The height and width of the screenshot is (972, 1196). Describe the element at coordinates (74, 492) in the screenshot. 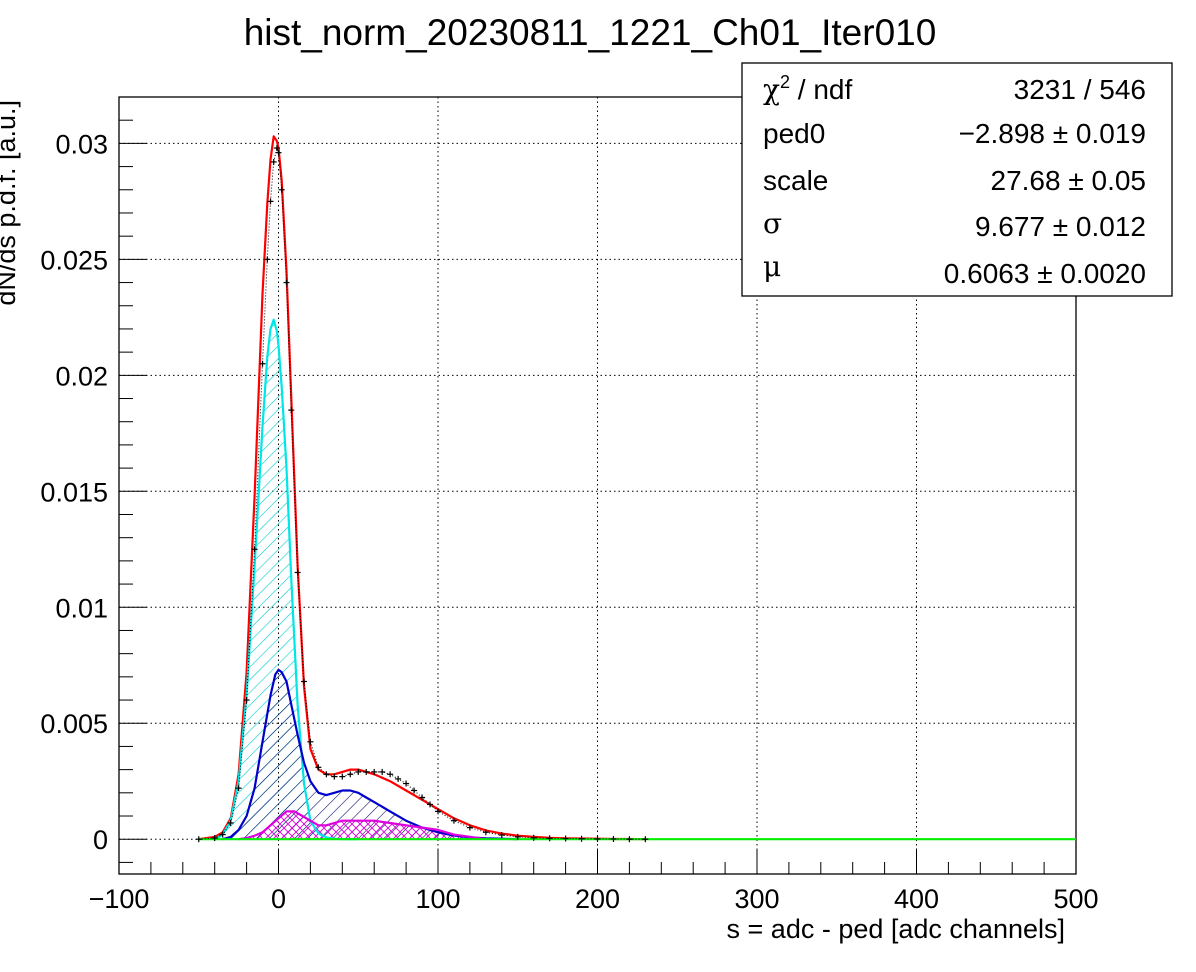

I see `y-tick-label: 0.015` at that location.